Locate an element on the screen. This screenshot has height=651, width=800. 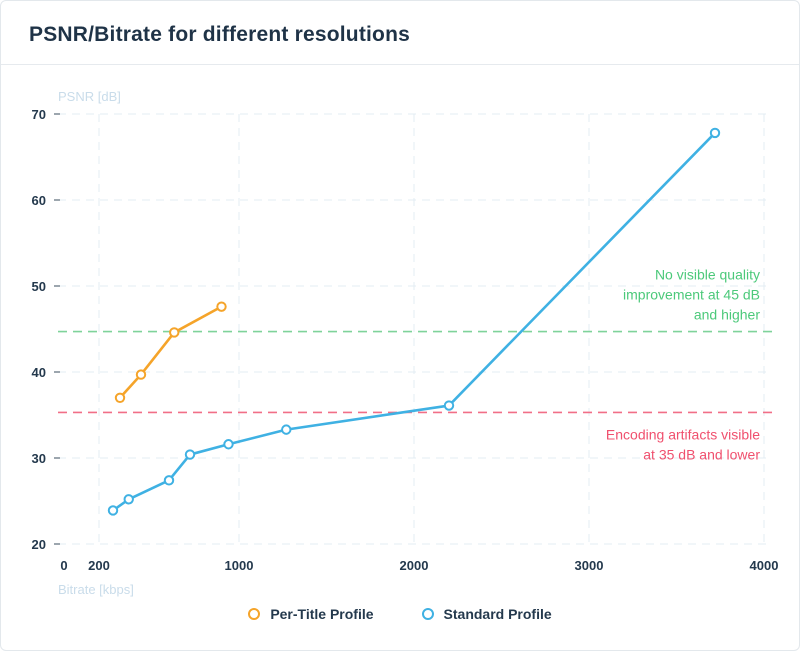
card-header: PSNR/Bitrate for different resolutions is located at coordinates (400, 33).